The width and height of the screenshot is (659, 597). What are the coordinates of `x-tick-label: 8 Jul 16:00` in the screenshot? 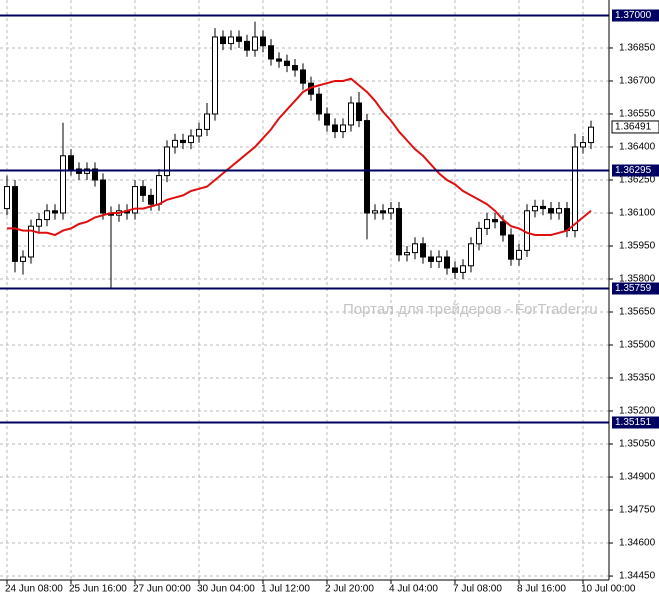 It's located at (541, 589).